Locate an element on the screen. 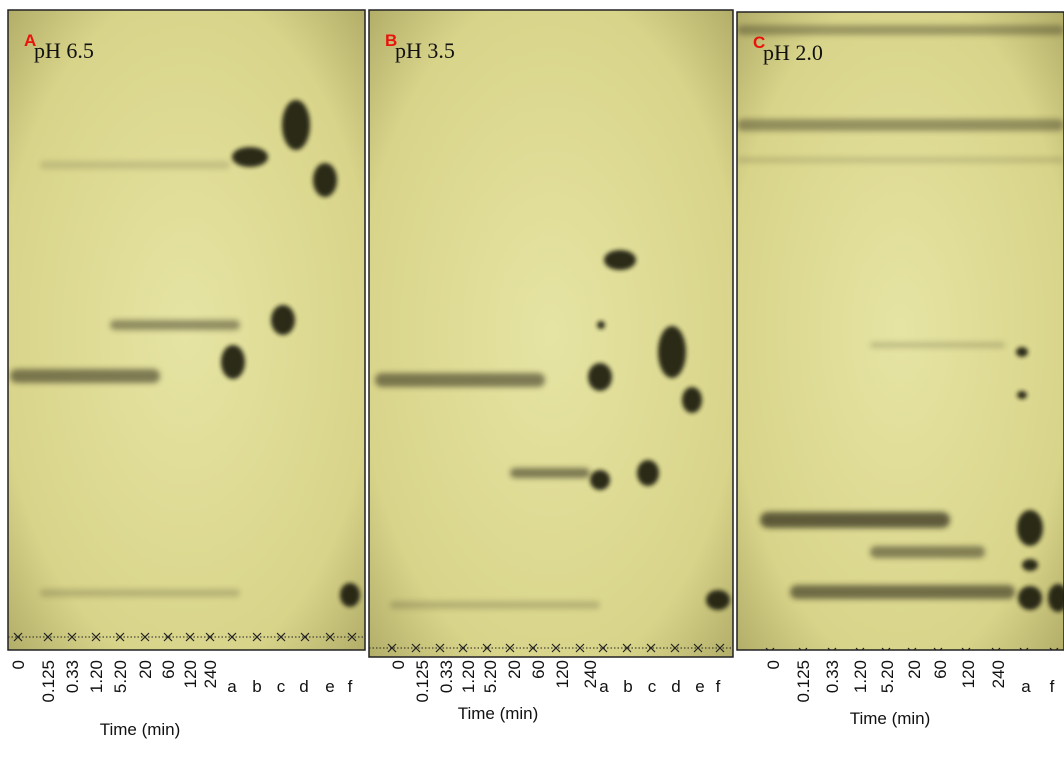  panel-condition: pH 2.0 is located at coordinates (793, 52).